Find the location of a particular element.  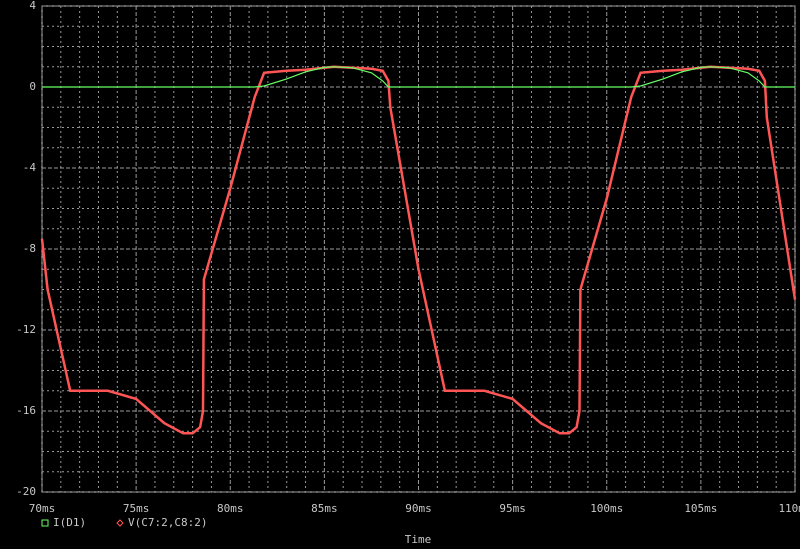

y-tick-label: -12 is located at coordinates (26, 329).